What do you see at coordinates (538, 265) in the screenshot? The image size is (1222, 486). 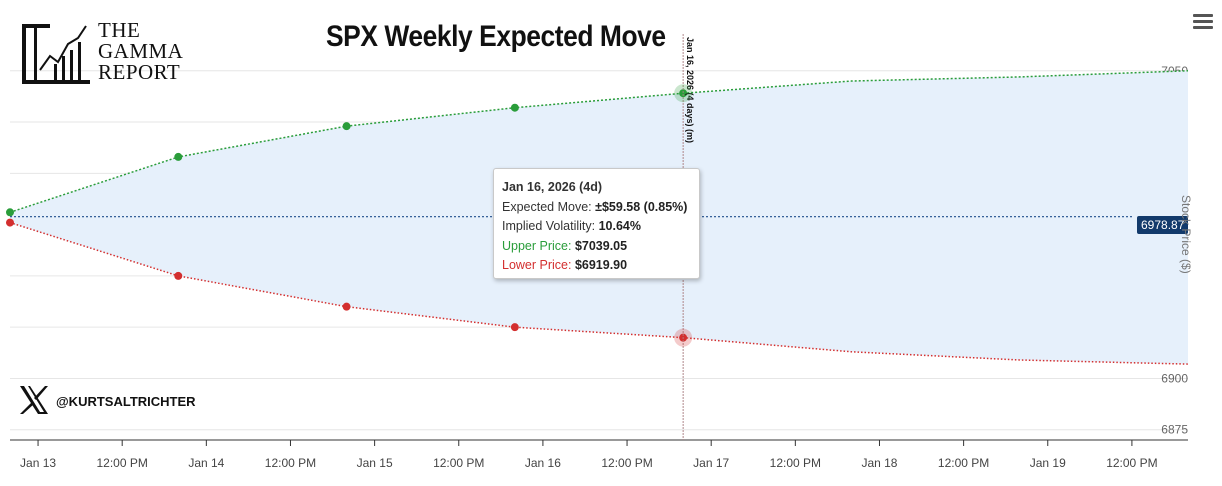 I see `tooltip-lower-label: Lower Price:` at bounding box center [538, 265].